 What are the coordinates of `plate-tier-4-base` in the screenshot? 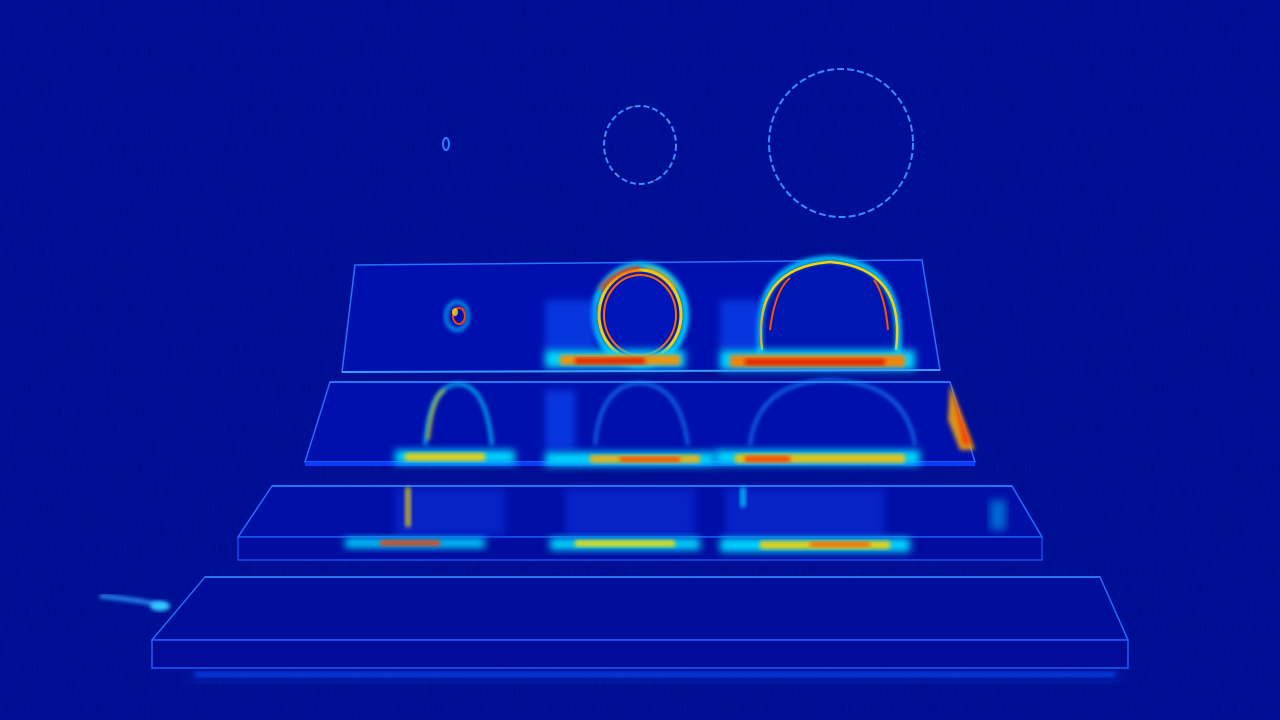 It's located at (614, 626).